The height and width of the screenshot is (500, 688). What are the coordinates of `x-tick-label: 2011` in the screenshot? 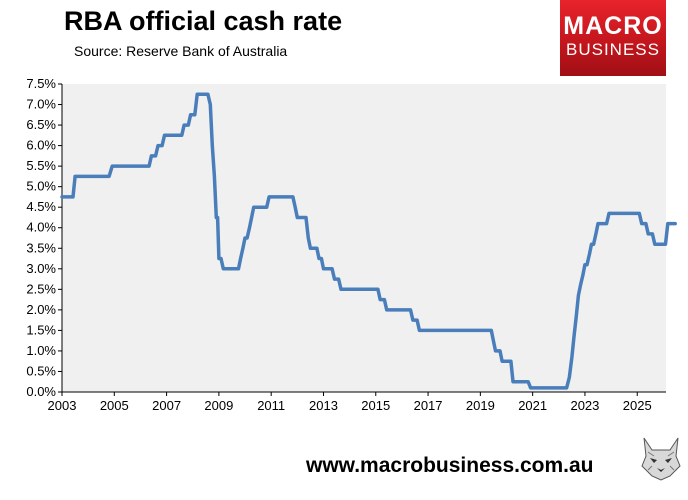 It's located at (271, 405).